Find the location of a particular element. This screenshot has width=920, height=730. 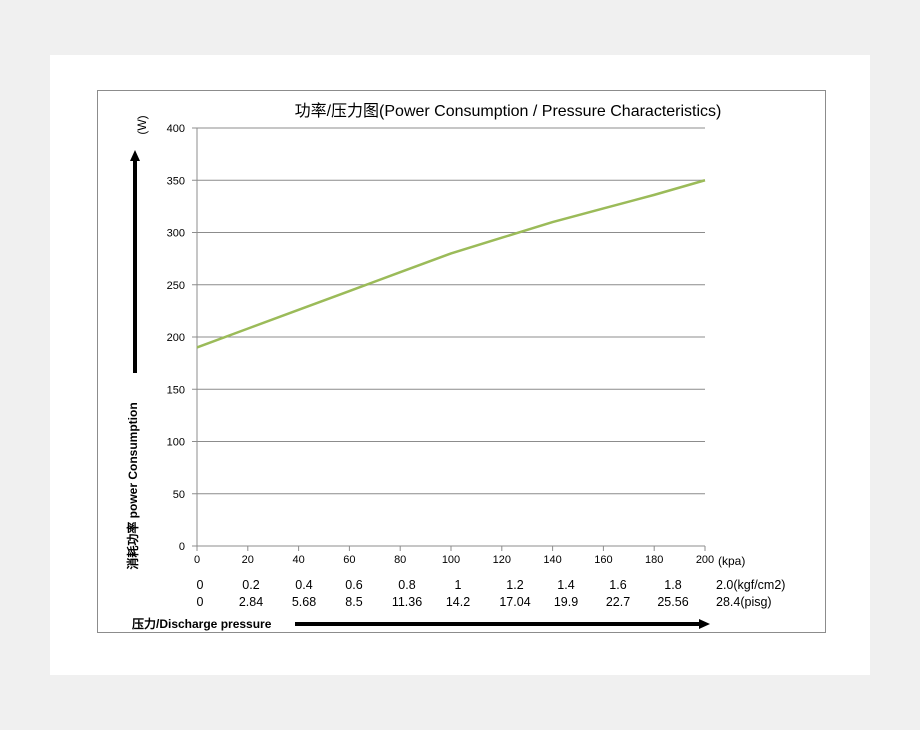

secondary-x-label: 1 is located at coordinates (458, 585).